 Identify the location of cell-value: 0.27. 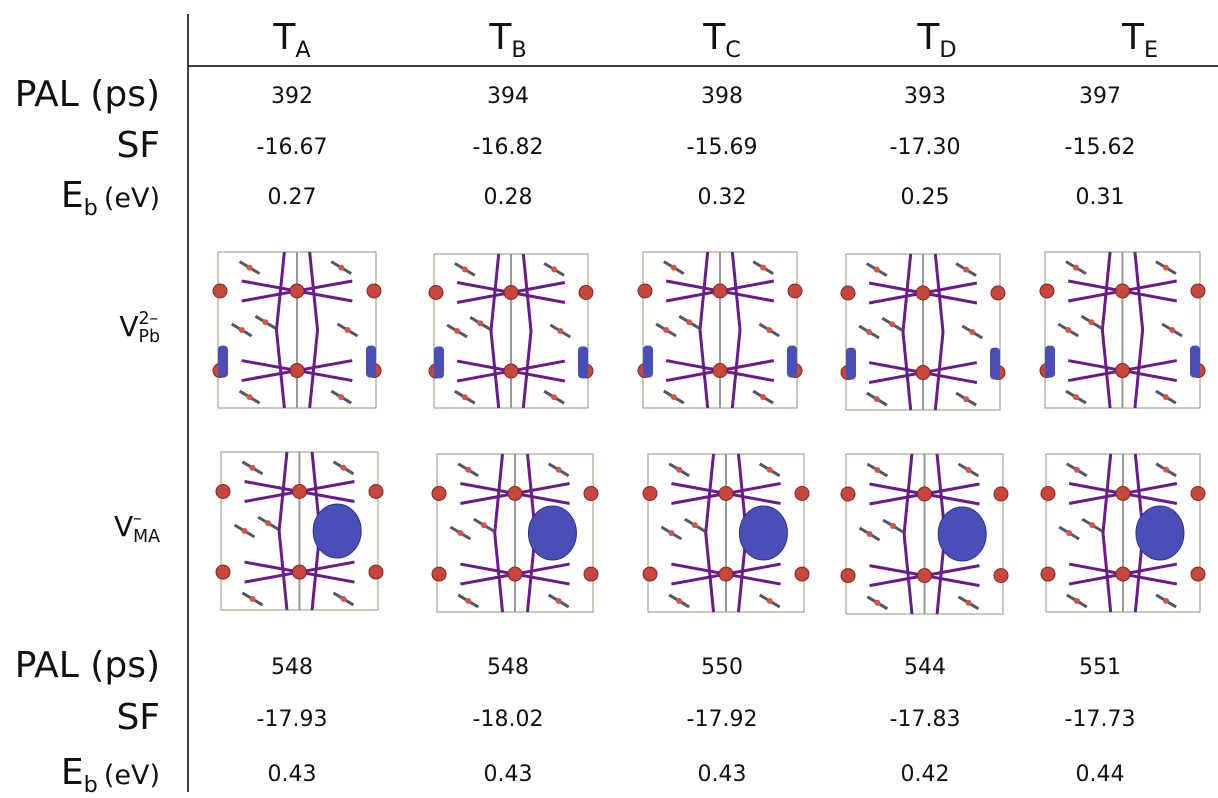
(292, 198).